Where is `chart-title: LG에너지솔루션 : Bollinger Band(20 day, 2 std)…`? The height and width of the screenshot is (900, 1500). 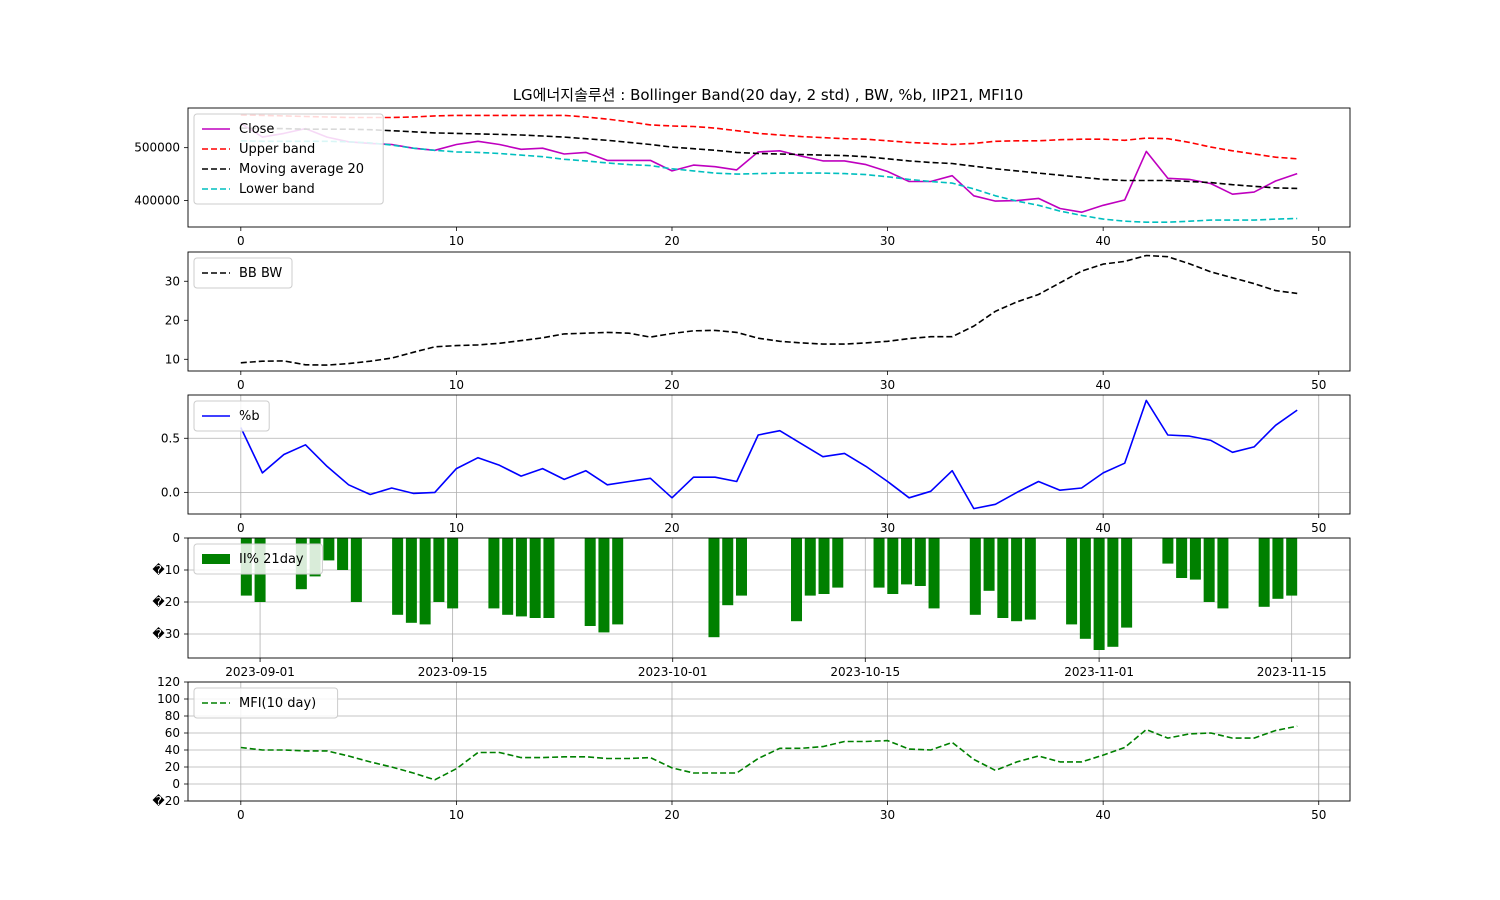 chart-title: LG에너지솔루션 : Bollinger Band(20 day, 2 std)… is located at coordinates (768, 95).